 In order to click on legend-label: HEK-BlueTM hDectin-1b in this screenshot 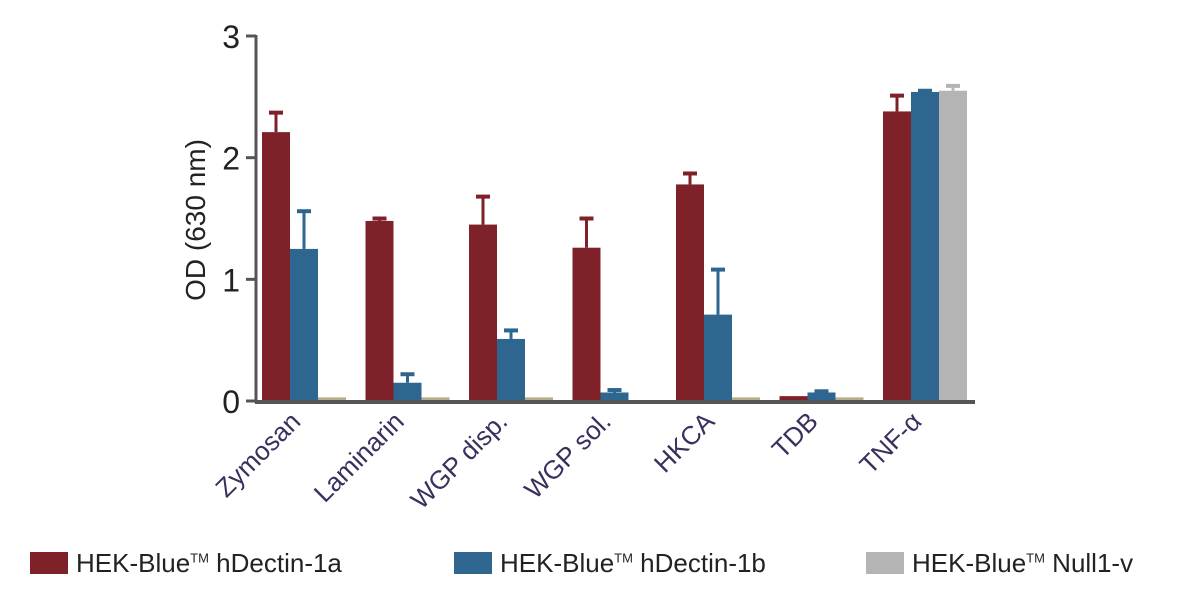, I will do `click(633, 562)`.